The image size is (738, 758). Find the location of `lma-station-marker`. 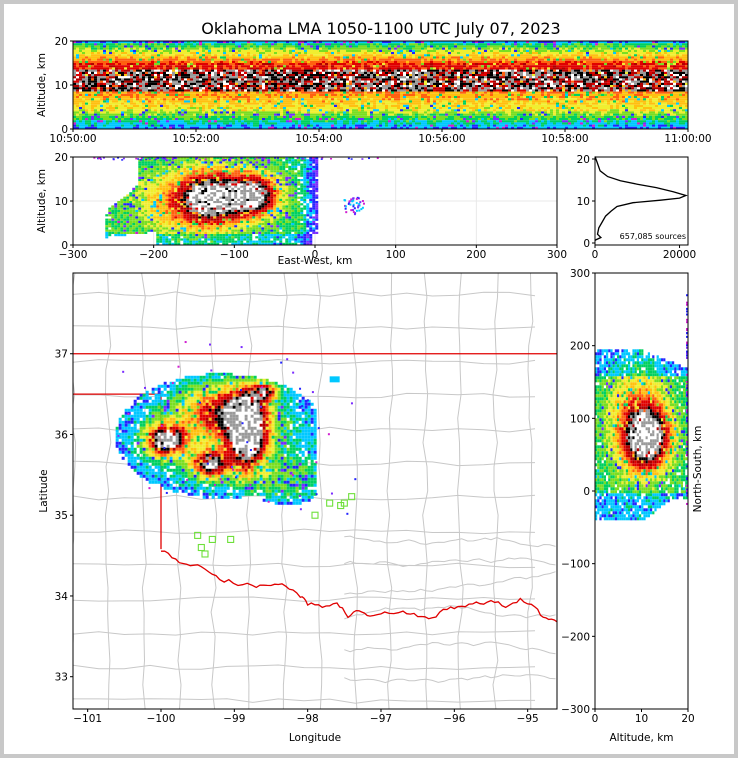

lma-station-marker is located at coordinates (205, 554).